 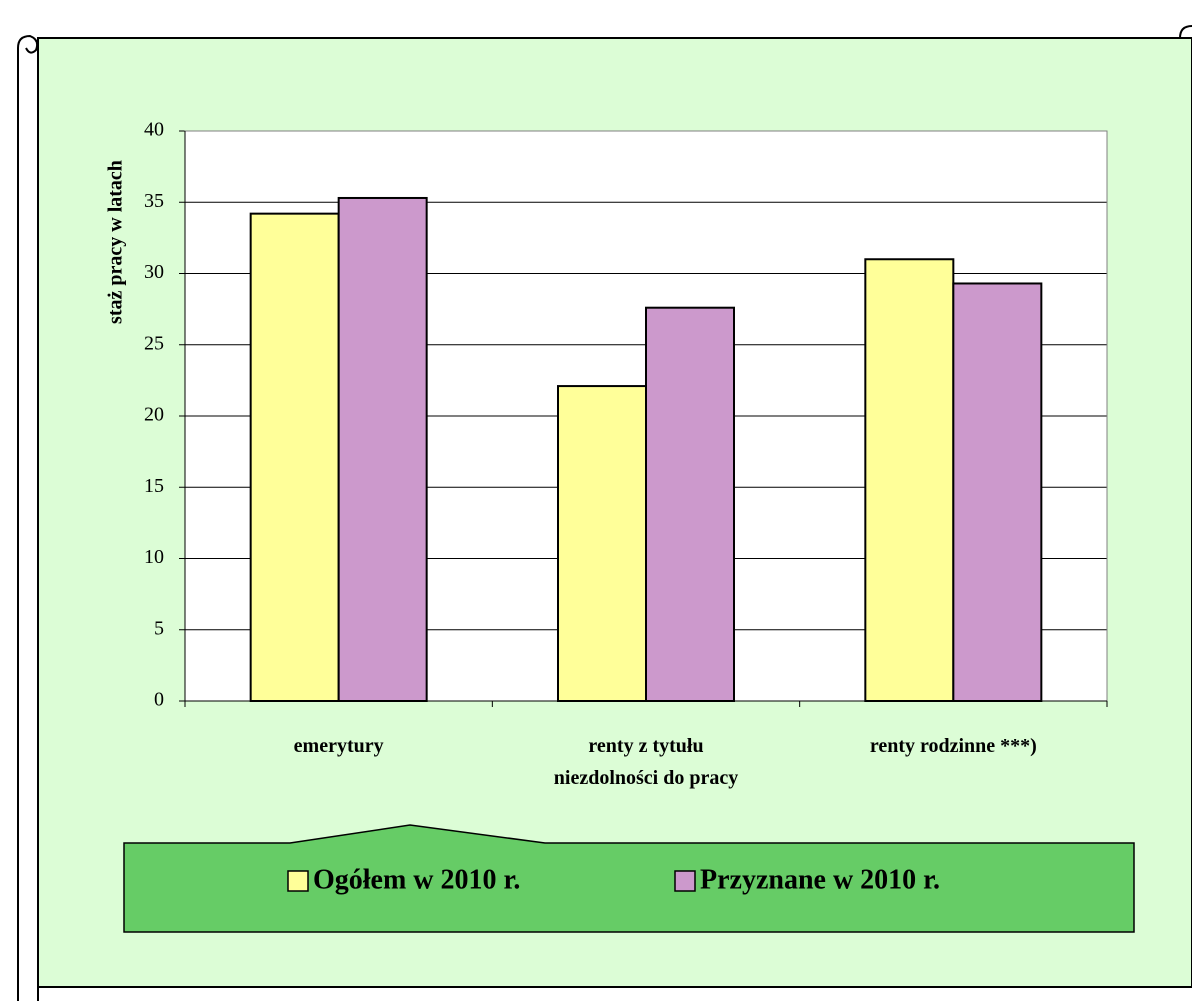 What do you see at coordinates (159, 700) in the screenshot?
I see `y-tick-label: 0` at bounding box center [159, 700].